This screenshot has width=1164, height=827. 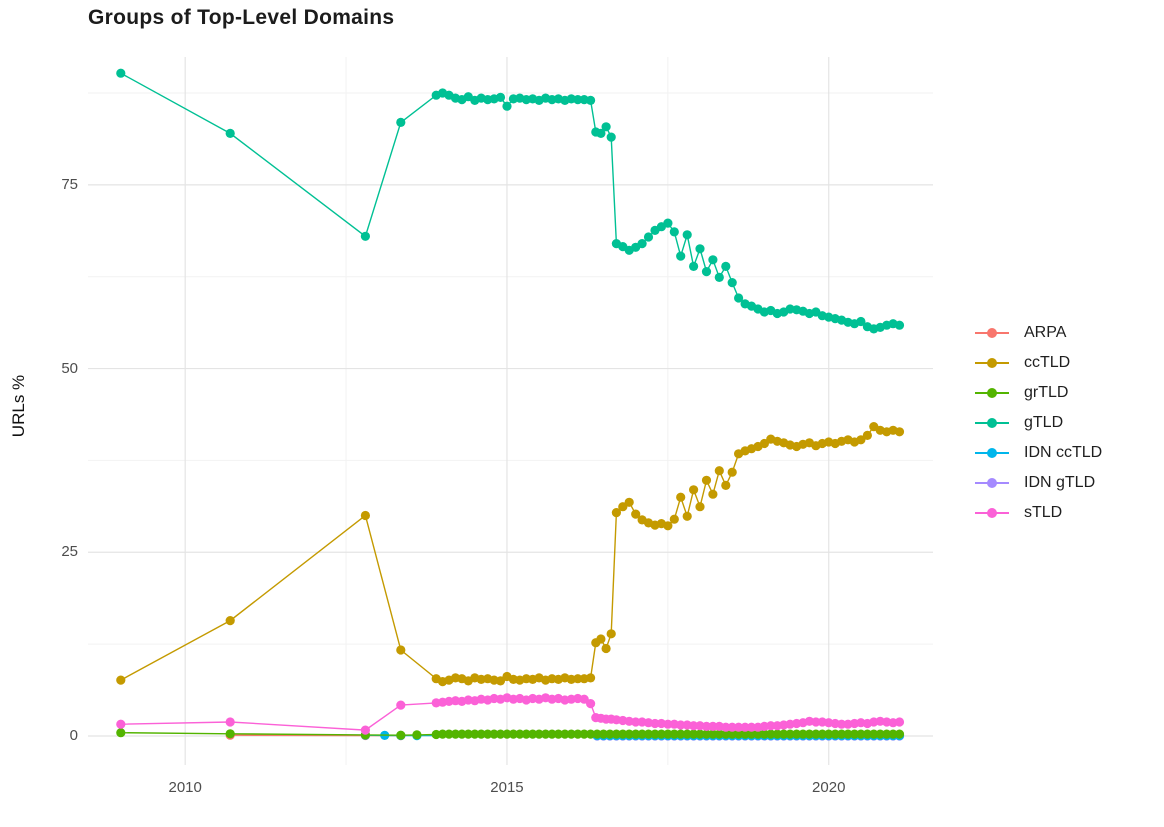 What do you see at coordinates (73, 735) in the screenshot?
I see `y-tick-label: 0` at bounding box center [73, 735].